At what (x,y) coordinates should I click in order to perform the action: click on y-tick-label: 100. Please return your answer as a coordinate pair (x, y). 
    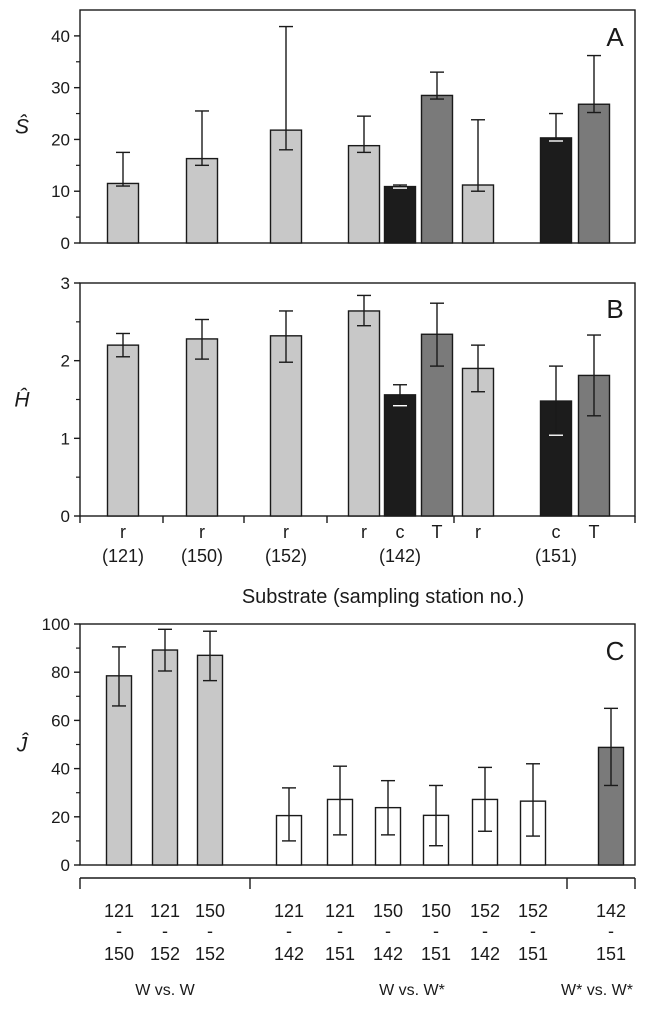
    Looking at the image, I should click on (56, 624).